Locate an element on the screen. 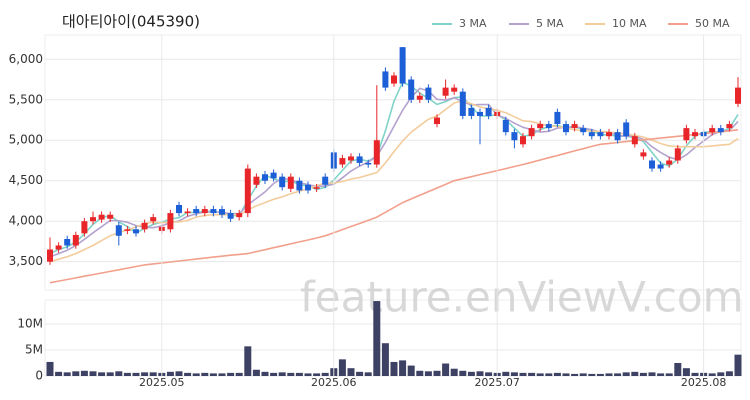 Image resolution: width=750 pixels, height=400 pixels. x-tick-label: 2025.05 is located at coordinates (162, 382).